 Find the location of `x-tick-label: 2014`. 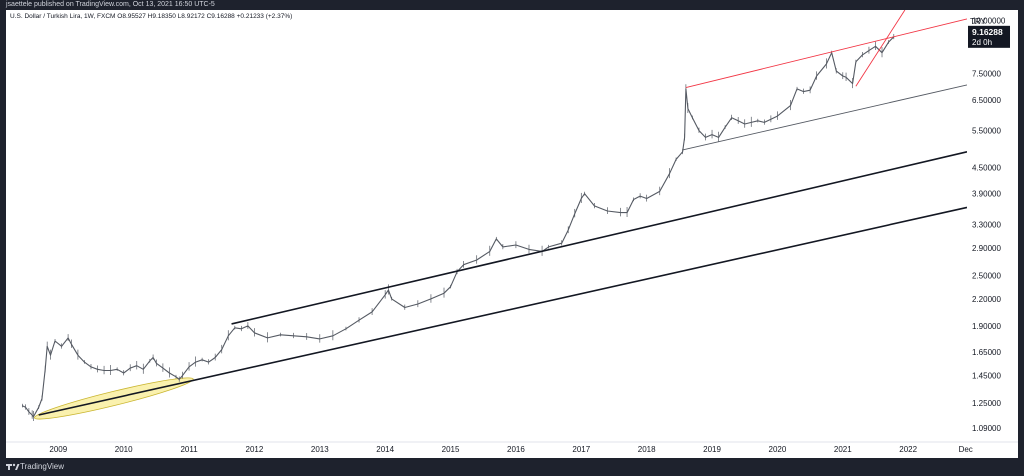

x-tick-label: 2014 is located at coordinates (385, 449).